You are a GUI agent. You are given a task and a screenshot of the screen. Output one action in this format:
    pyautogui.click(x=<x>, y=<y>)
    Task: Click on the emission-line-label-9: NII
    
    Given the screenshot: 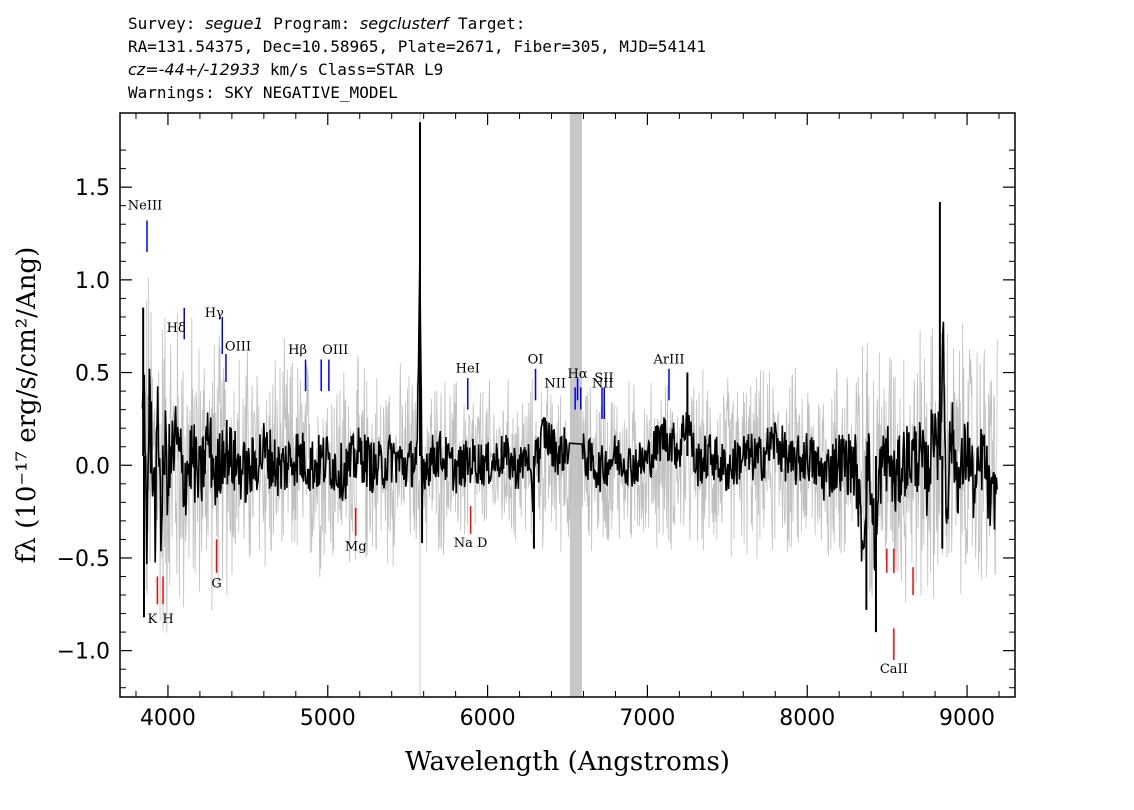 What is the action you would take?
    pyautogui.click(x=555, y=383)
    